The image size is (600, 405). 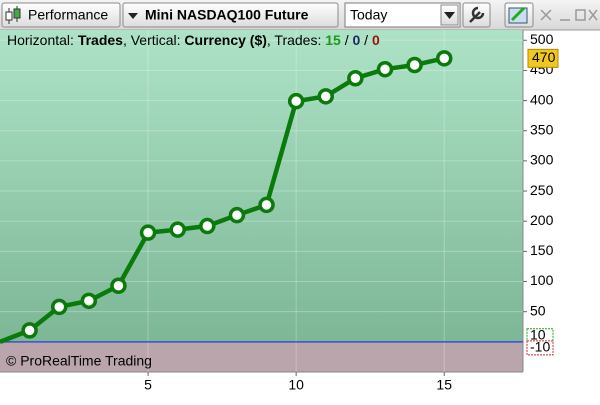 What do you see at coordinates (477, 14) in the screenshot?
I see `wrench-icon` at bounding box center [477, 14].